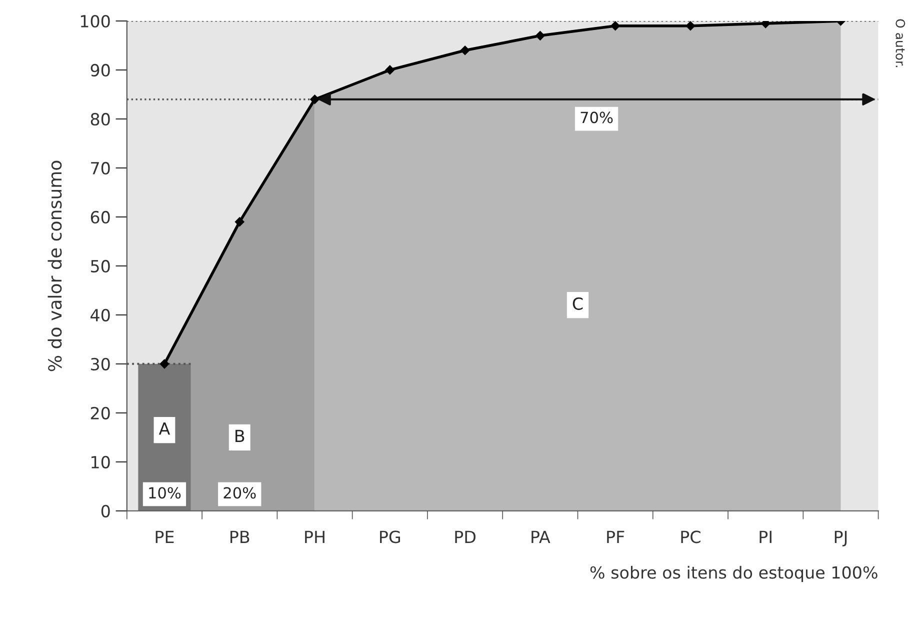 The height and width of the screenshot is (617, 913). I want to click on y-tick-label: 90, so click(100, 70).